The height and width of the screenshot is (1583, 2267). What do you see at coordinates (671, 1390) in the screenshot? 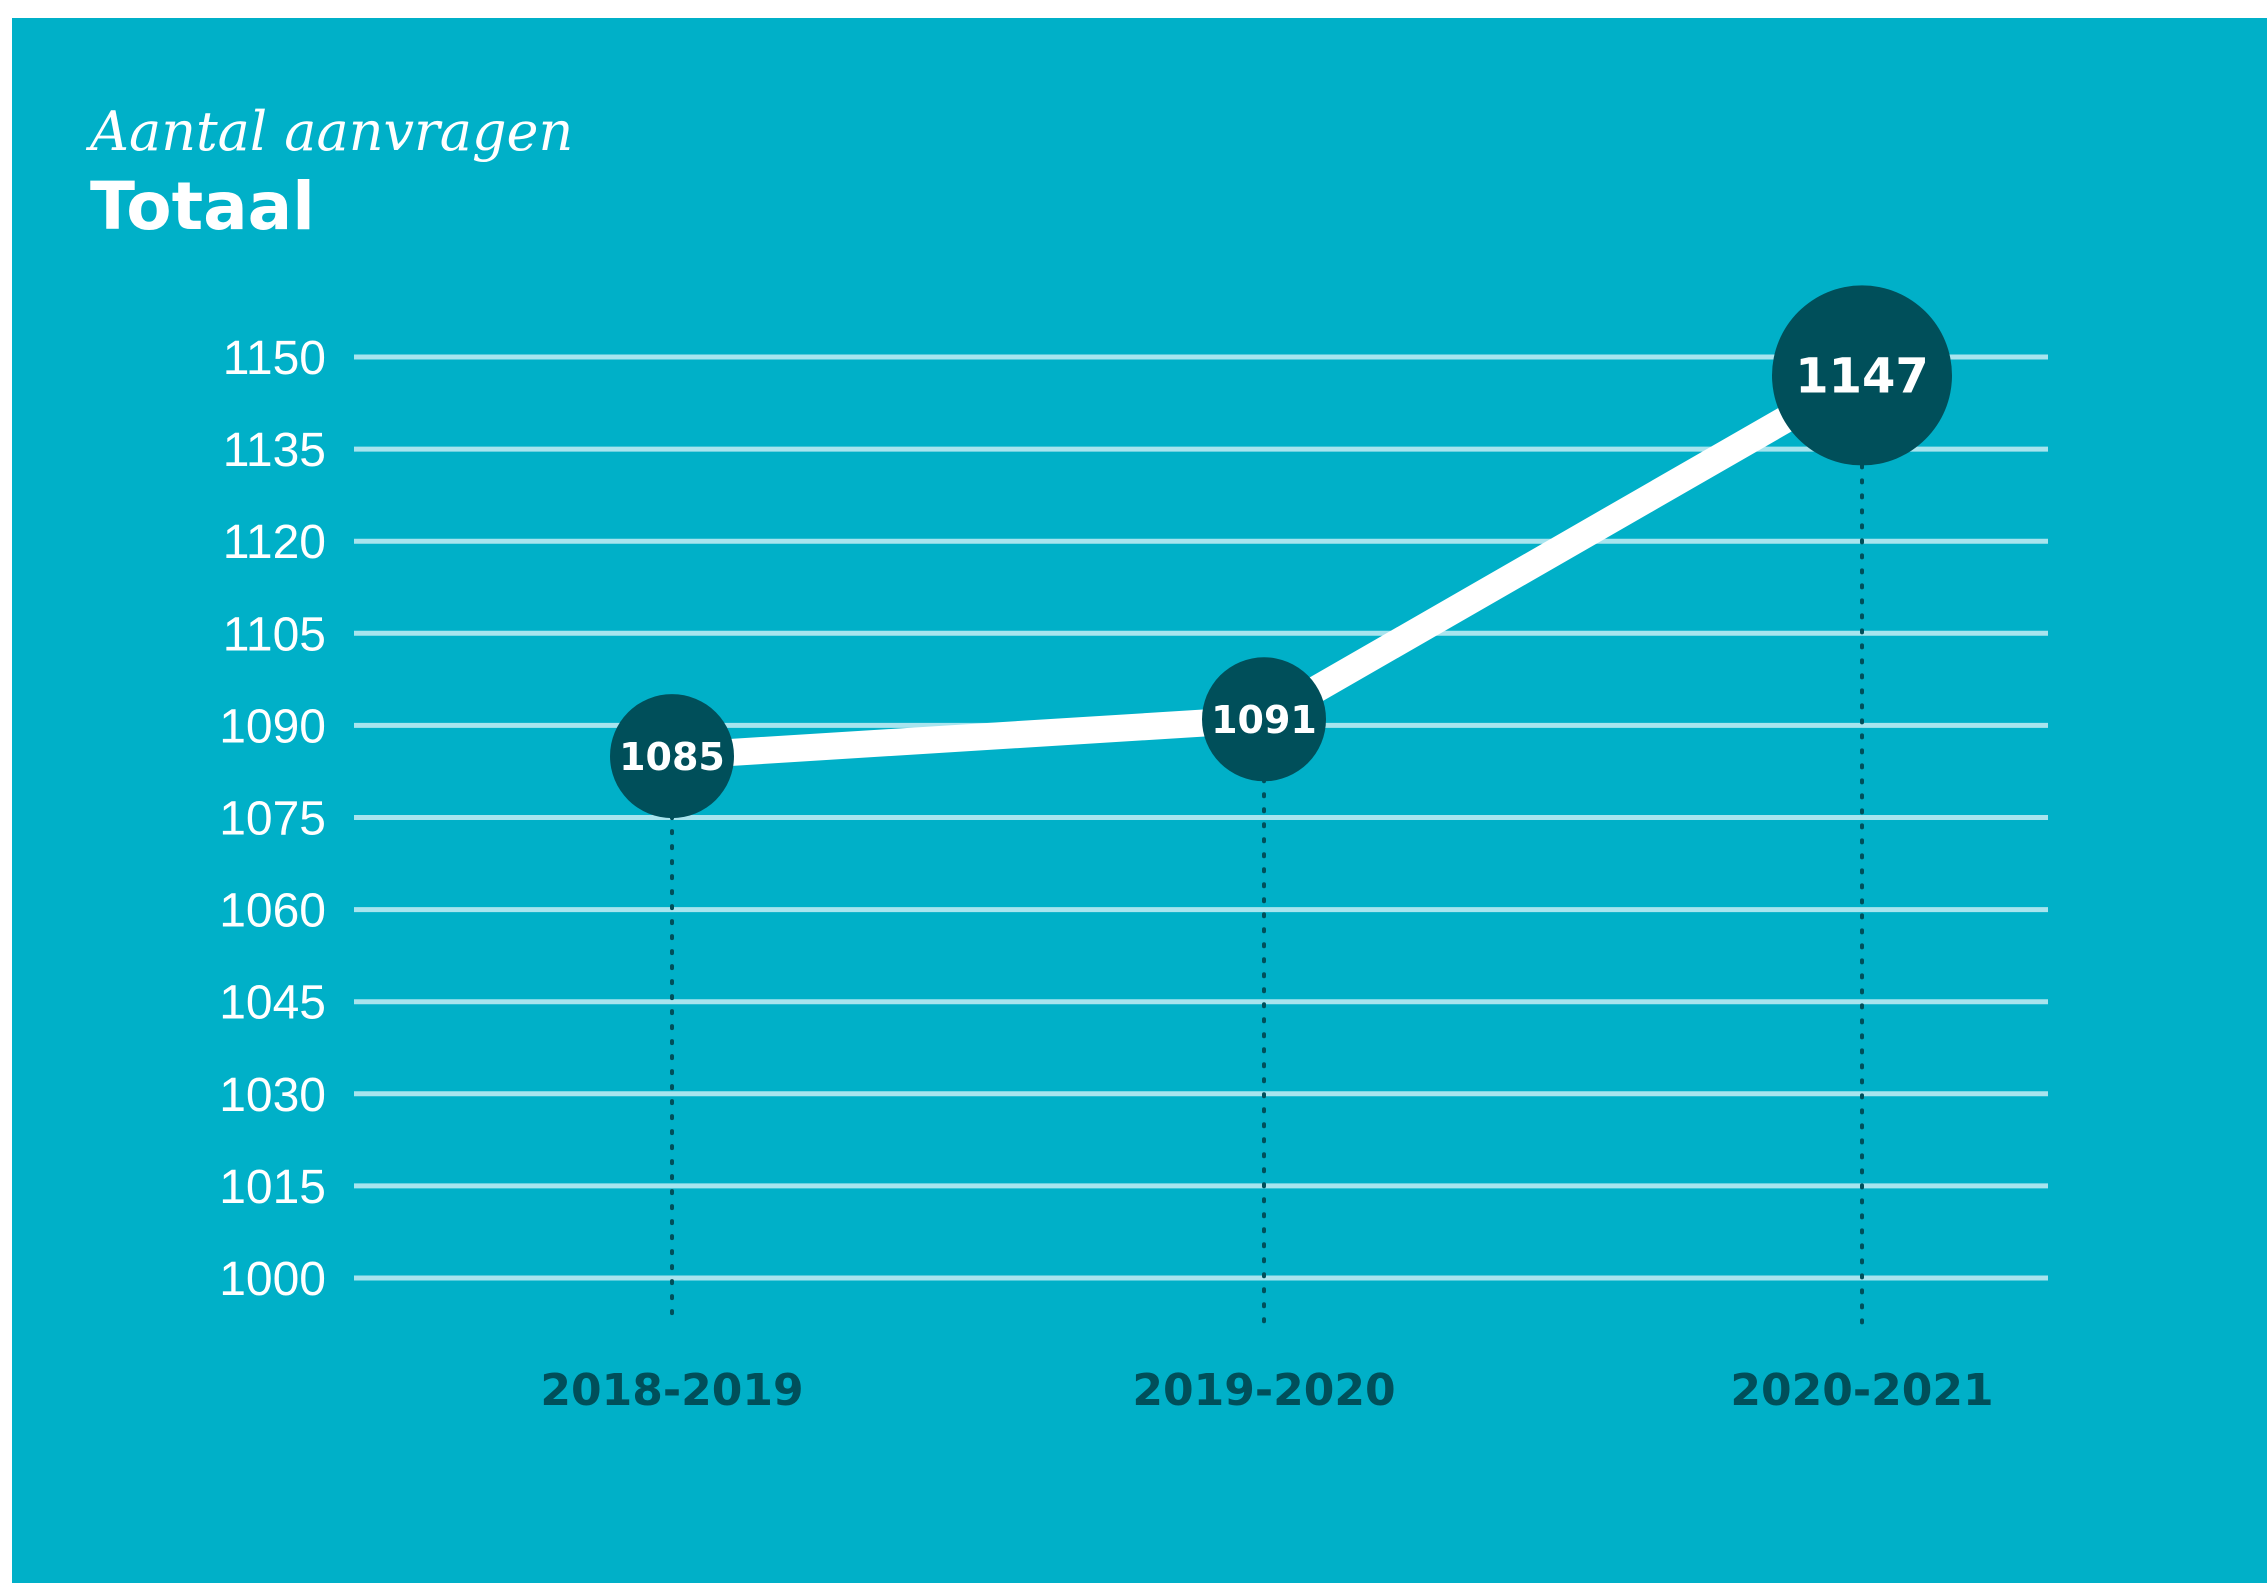
I see `x-tick-label: 2018-2019` at bounding box center [671, 1390].